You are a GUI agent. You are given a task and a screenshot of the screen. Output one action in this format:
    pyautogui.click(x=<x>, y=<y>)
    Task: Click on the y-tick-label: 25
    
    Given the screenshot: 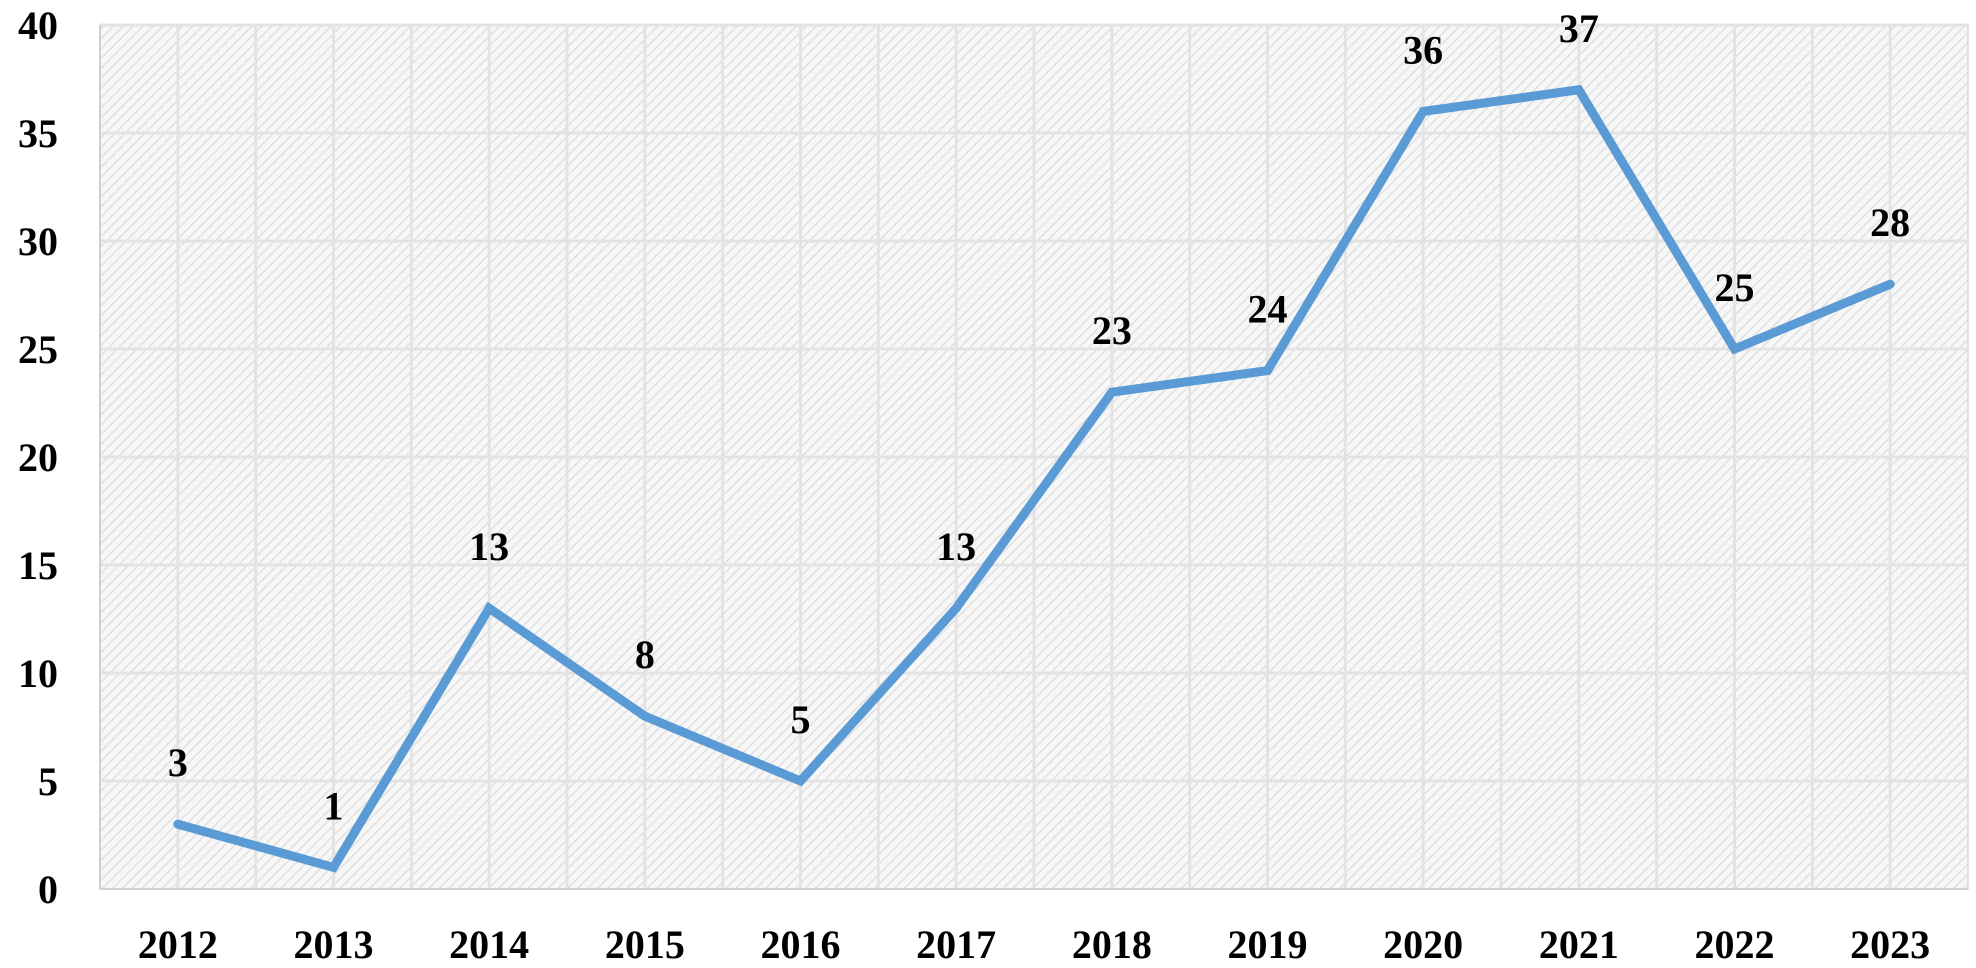 What is the action you would take?
    pyautogui.click(x=38, y=349)
    